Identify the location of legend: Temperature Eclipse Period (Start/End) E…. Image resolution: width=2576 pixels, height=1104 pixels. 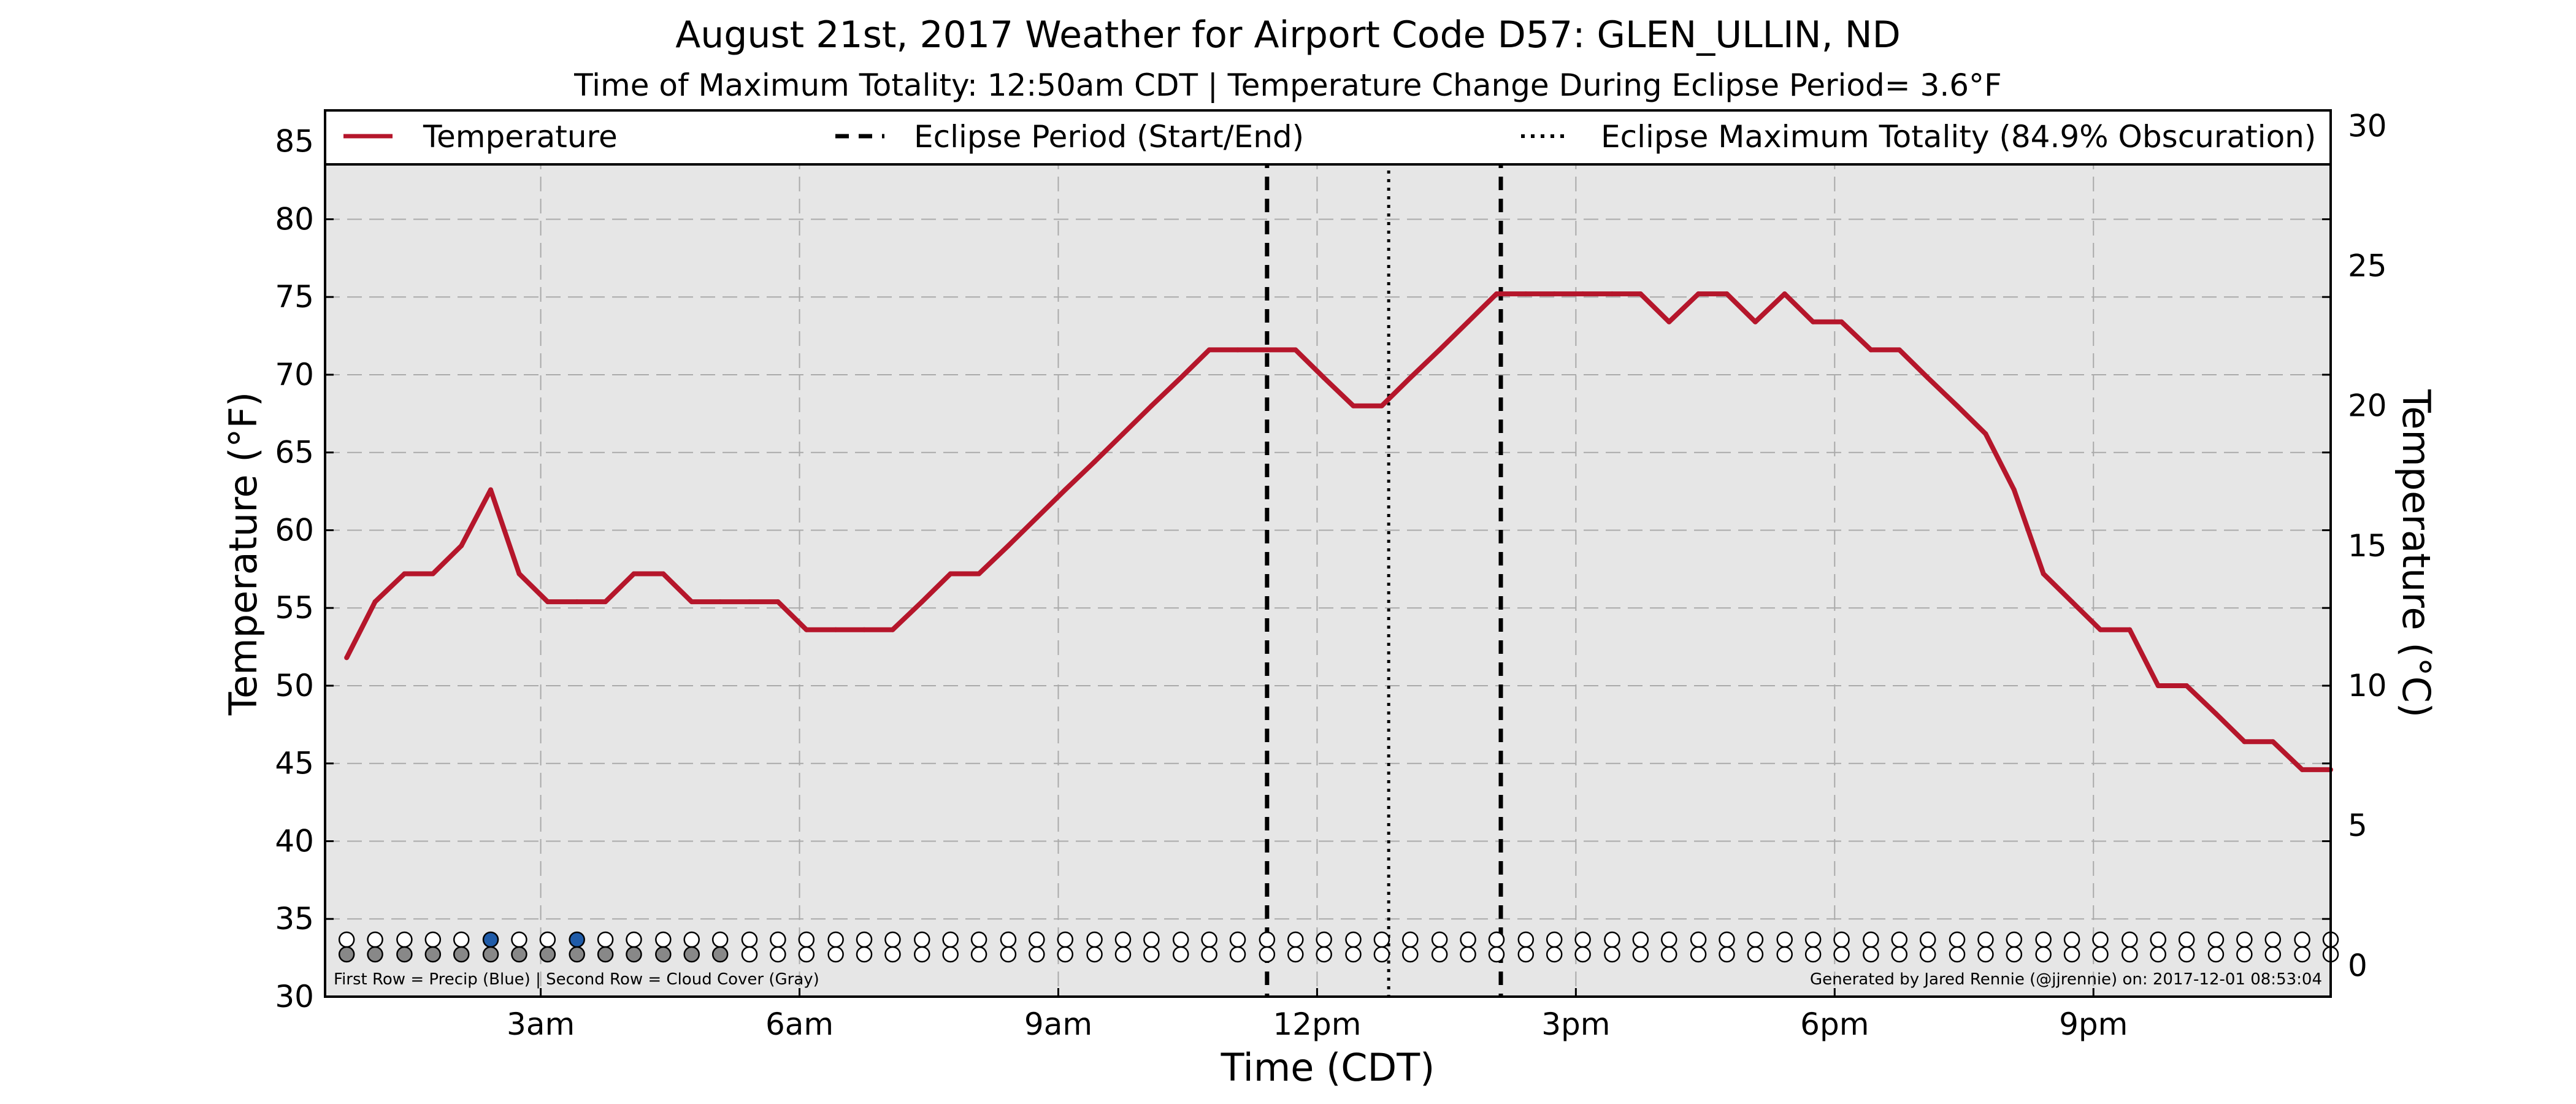
(1328, 137).